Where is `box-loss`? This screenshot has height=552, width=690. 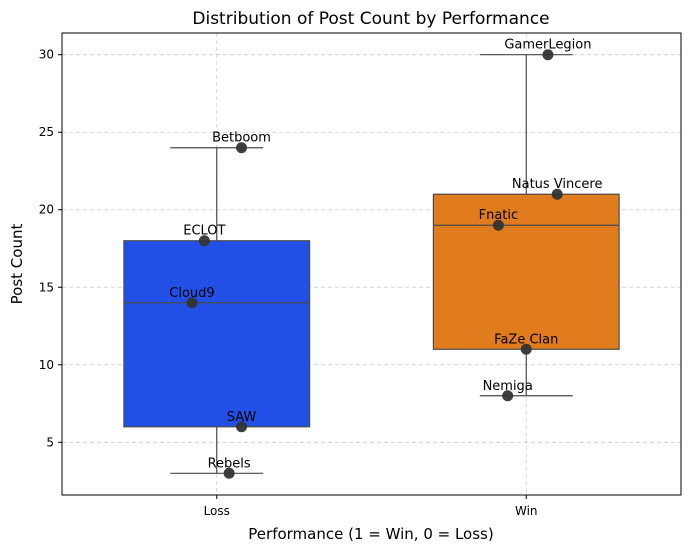
box-loss is located at coordinates (217, 334).